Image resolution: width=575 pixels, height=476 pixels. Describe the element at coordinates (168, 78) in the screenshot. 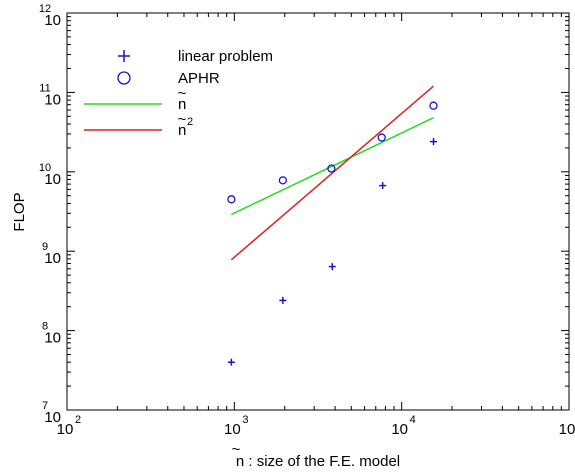

I see `legend-item: APHR` at that location.